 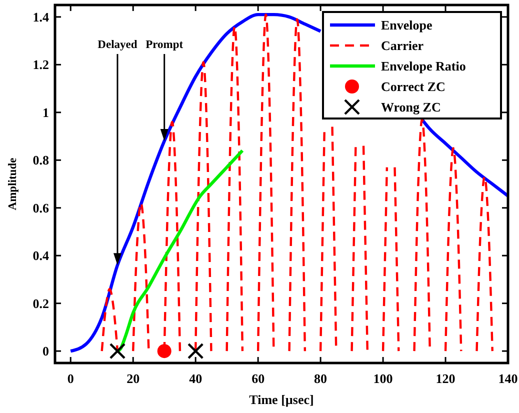 I want to click on x-tick-label: 40, so click(x=195, y=378).